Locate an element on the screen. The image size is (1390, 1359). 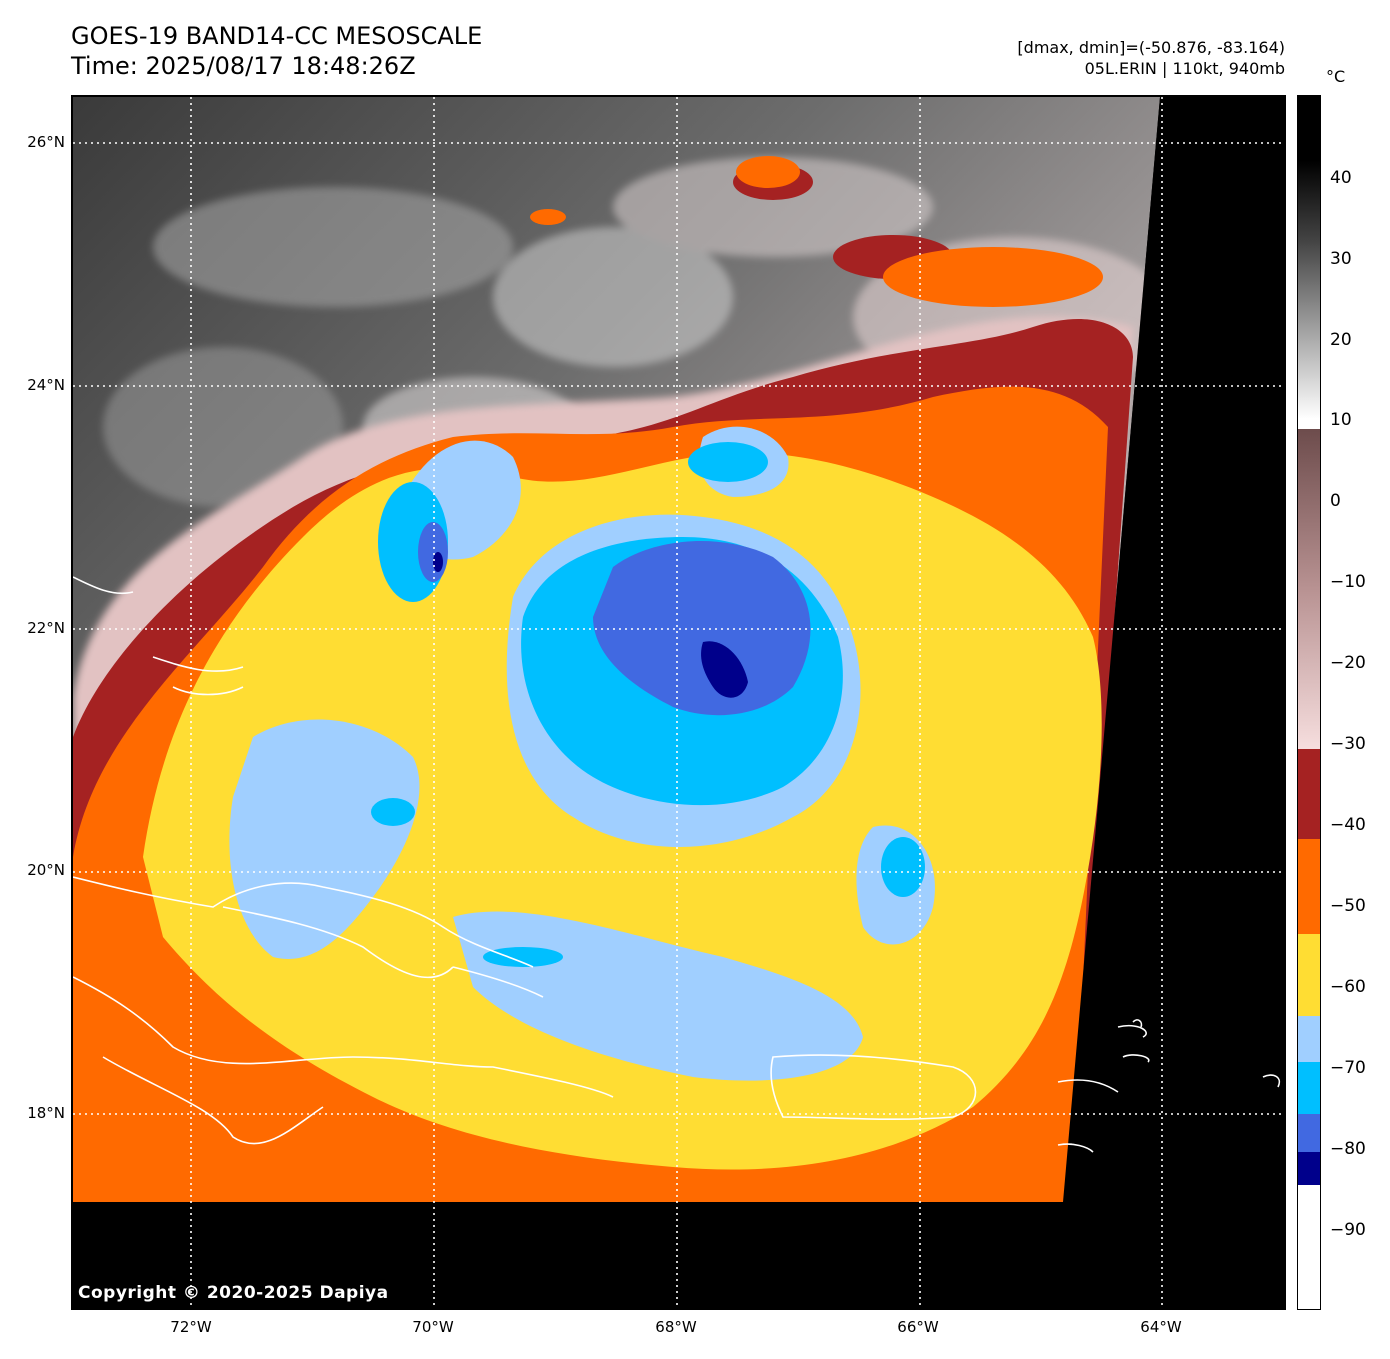
colorbar-tick: −20 is located at coordinates (1348, 663).